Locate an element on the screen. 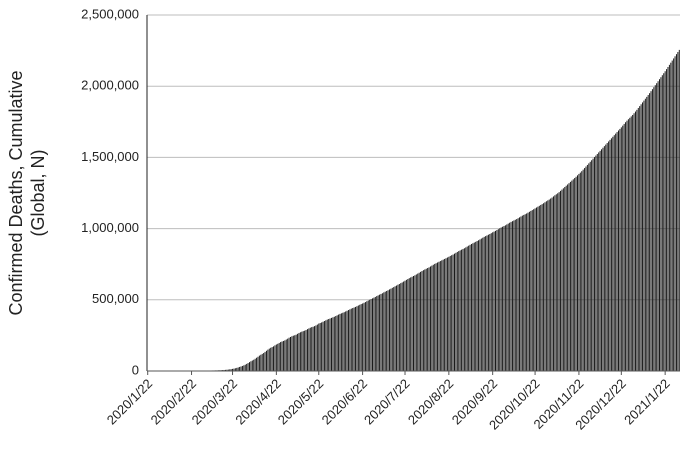 The width and height of the screenshot is (685, 459). x-tick-label: 2020/4/22 is located at coordinates (258, 402).